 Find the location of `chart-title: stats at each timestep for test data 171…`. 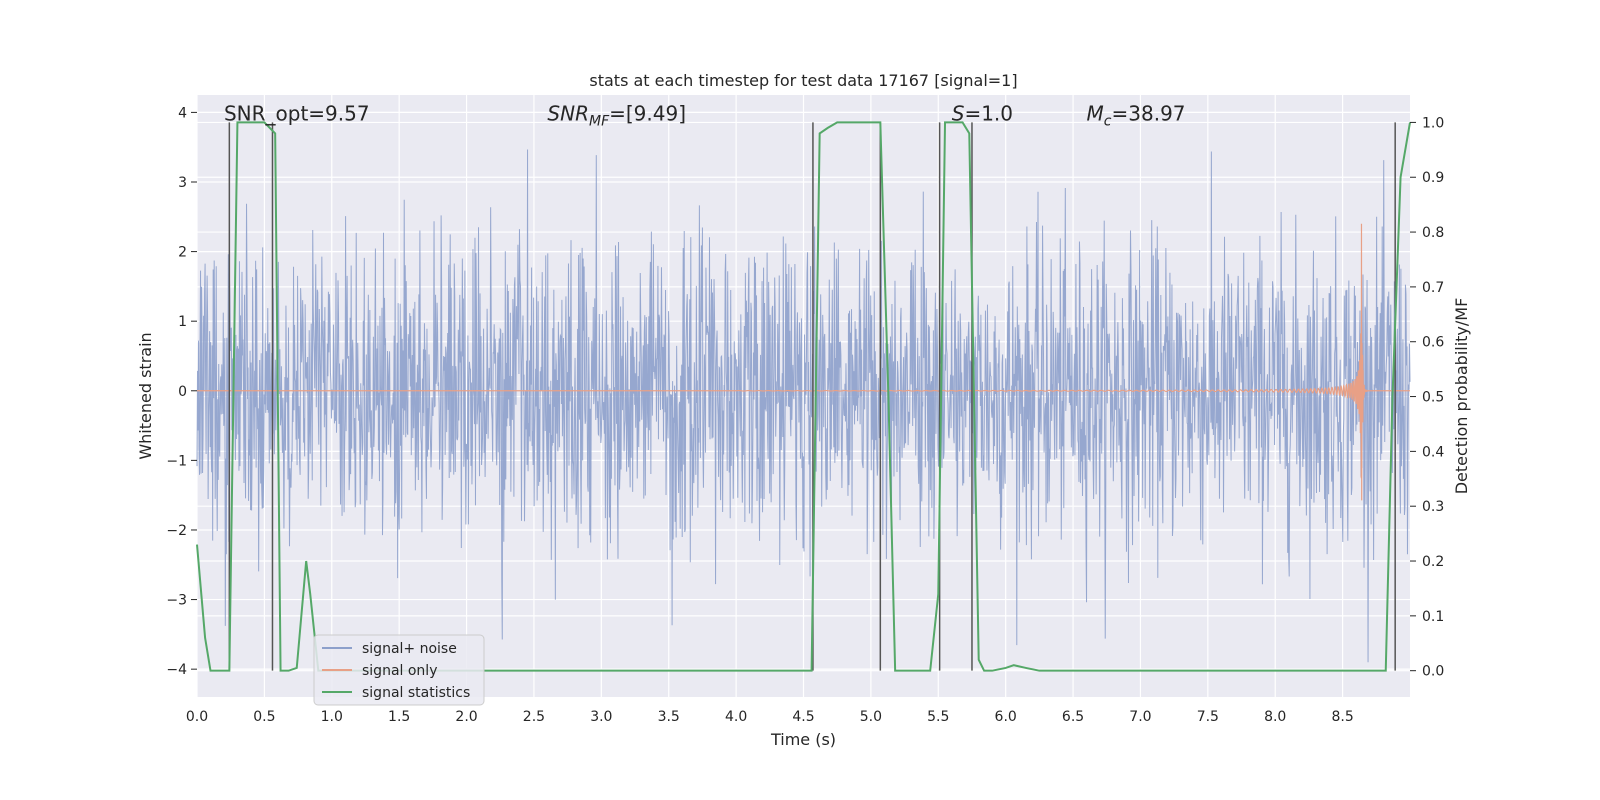

chart-title: stats at each timestep for test data 171… is located at coordinates (803, 80).